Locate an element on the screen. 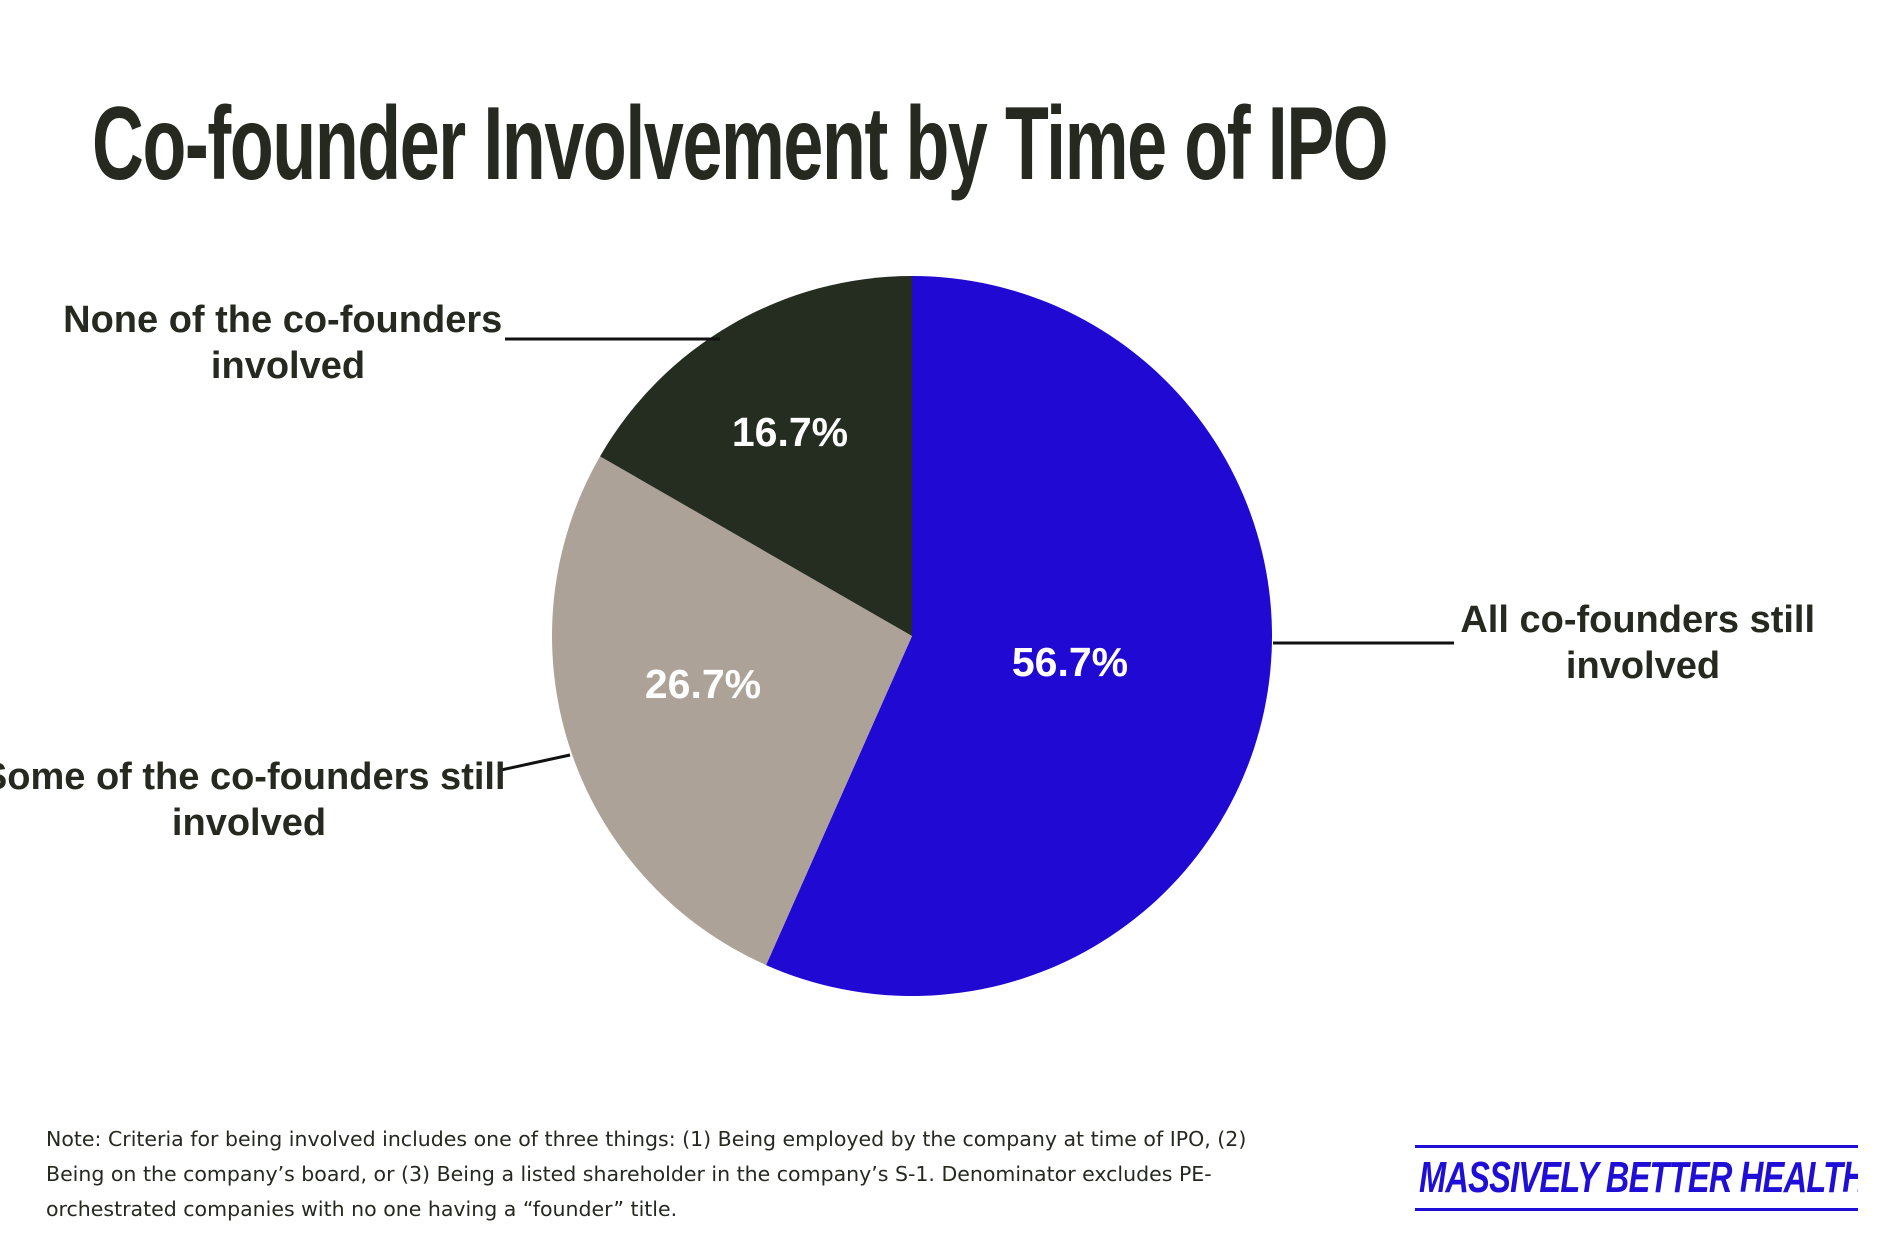 This screenshot has height=1260, width=1890. slice-value-labels: 56.7% 26.7% 16.7% is located at coordinates (886, 558).